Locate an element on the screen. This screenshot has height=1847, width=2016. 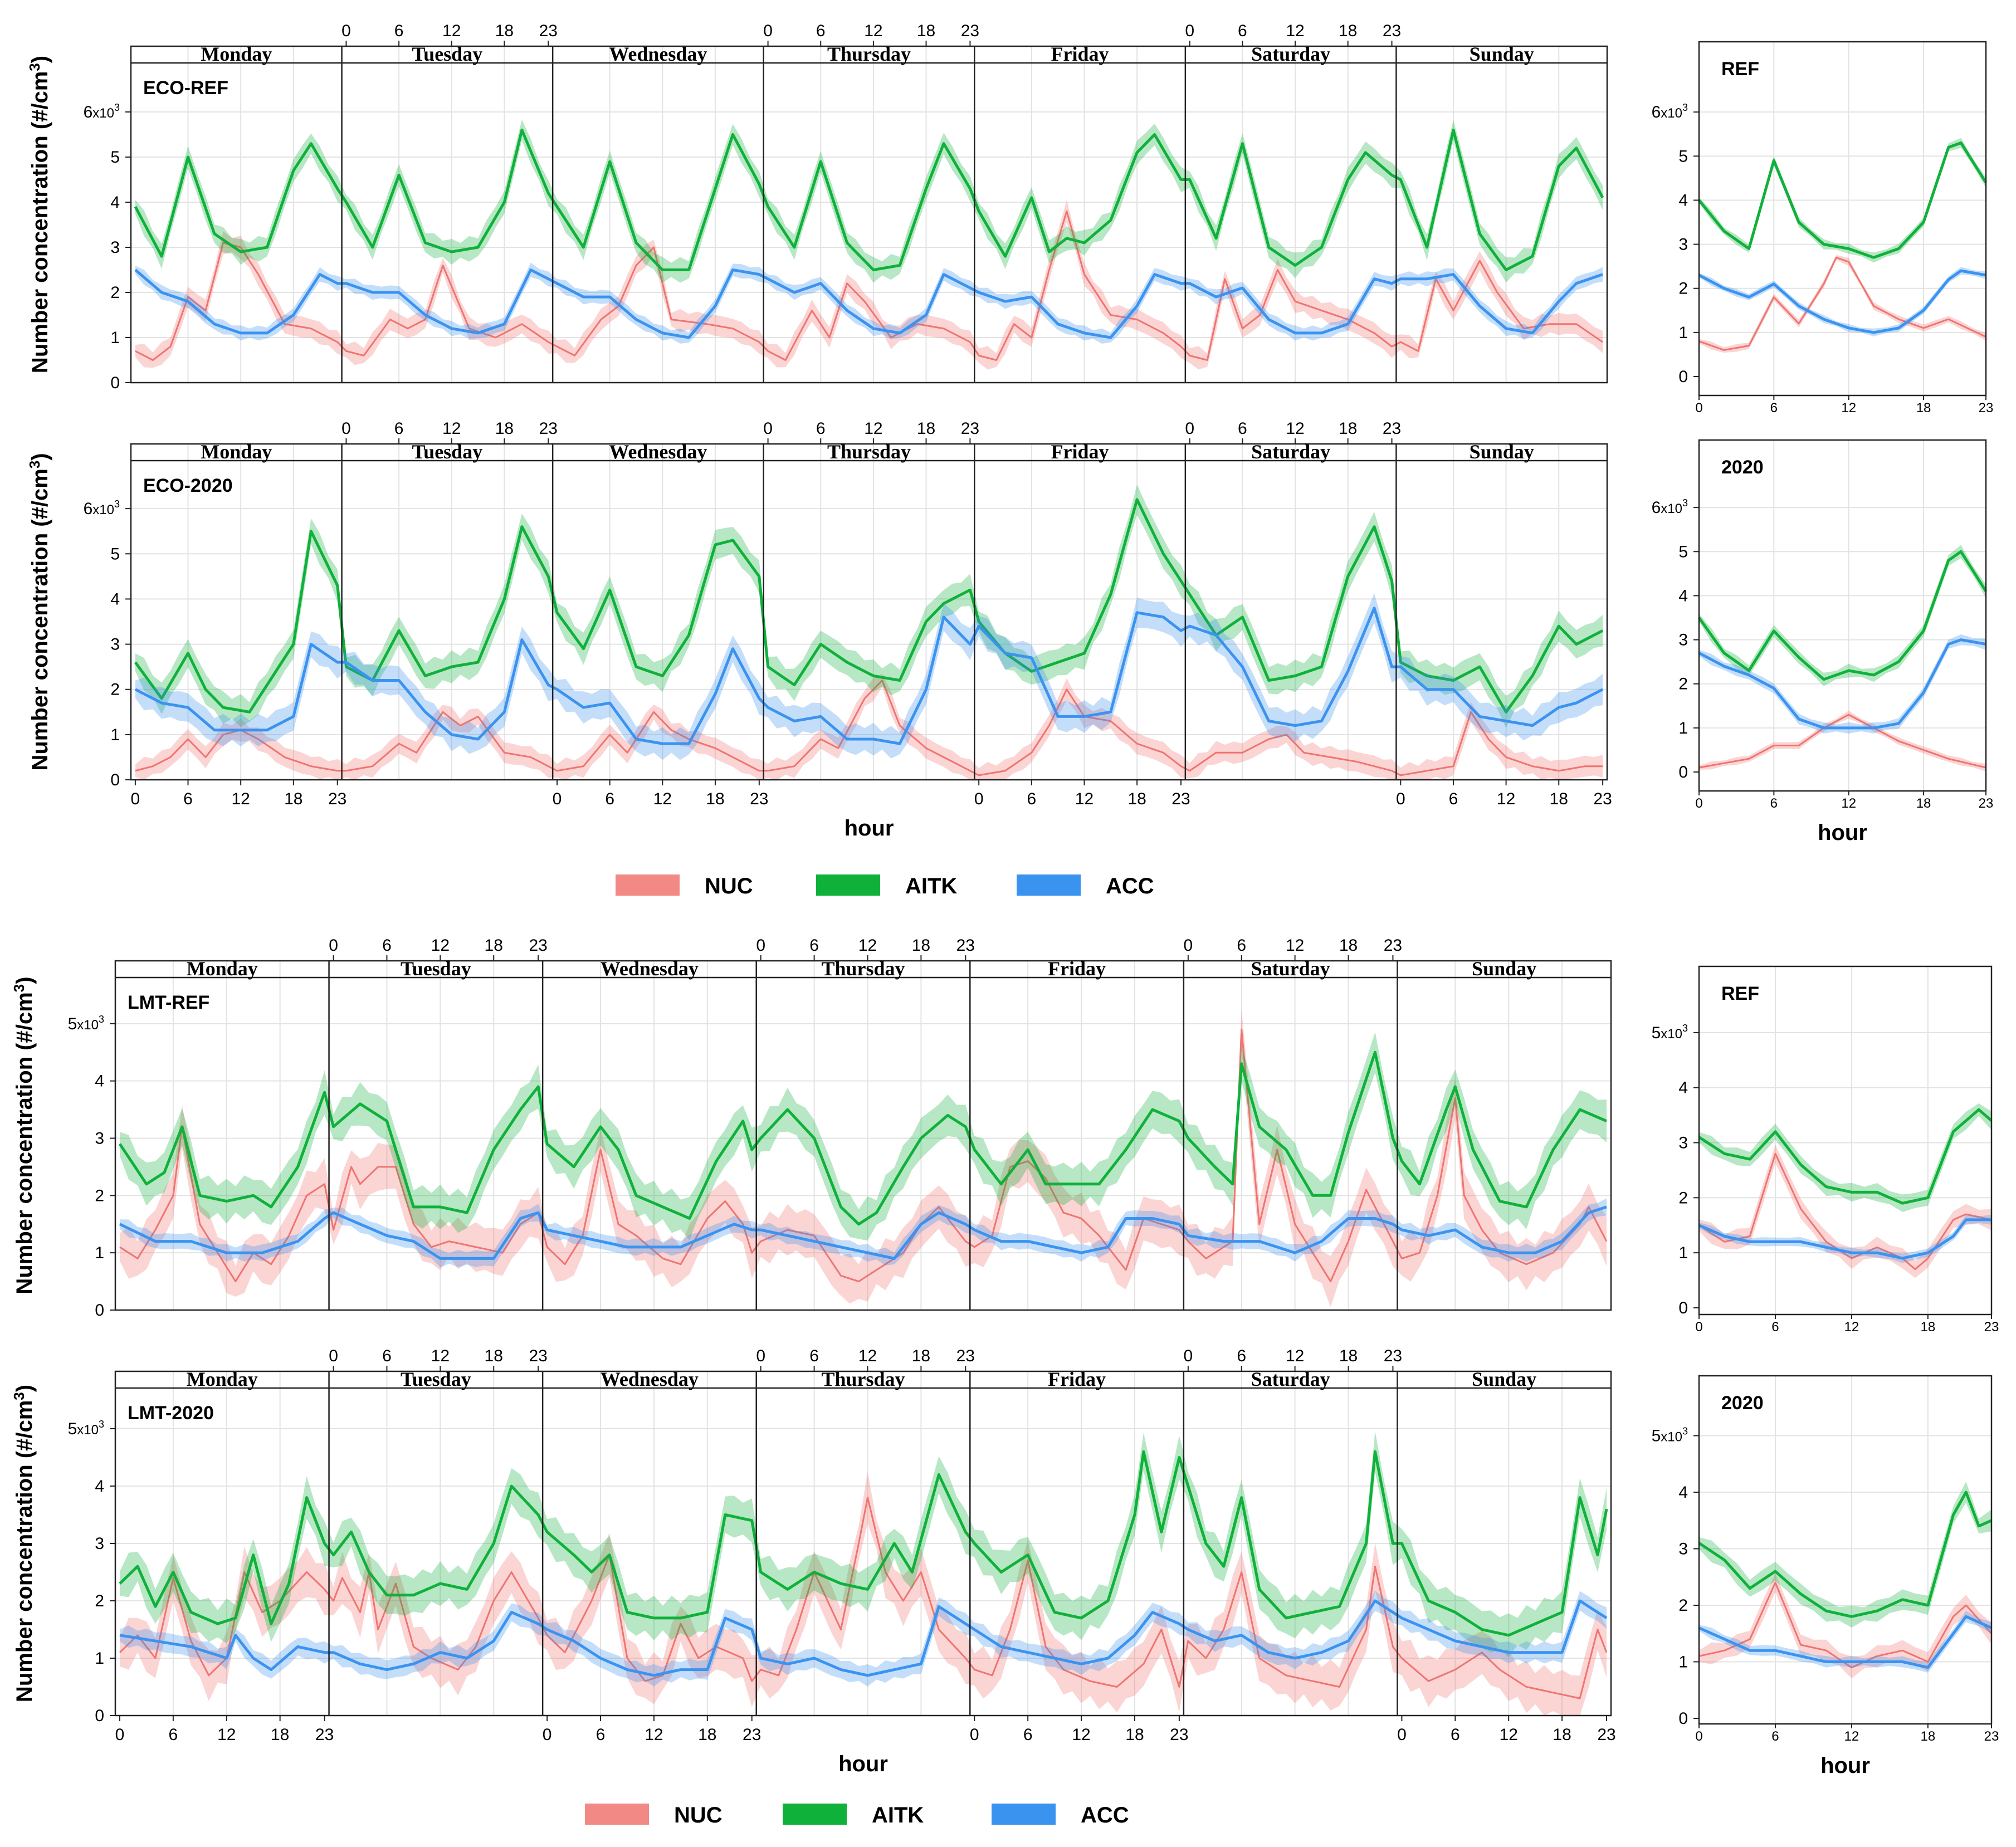
legend-label-acc: ACC is located at coordinates (1105, 1815).